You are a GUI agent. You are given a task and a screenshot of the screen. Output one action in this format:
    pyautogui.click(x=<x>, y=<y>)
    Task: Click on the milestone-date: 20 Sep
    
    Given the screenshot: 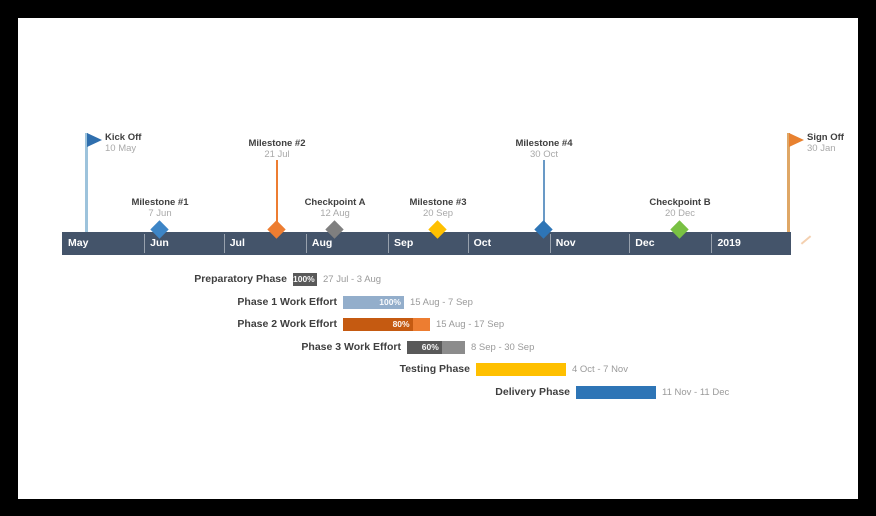 What is the action you would take?
    pyautogui.click(x=438, y=213)
    